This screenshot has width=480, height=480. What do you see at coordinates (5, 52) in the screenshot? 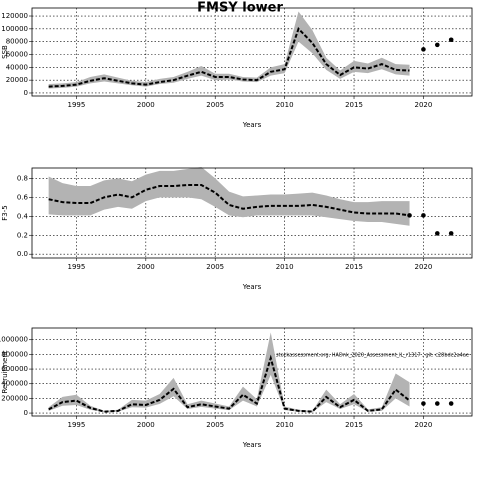
I see `y-axis-label: SSB` at bounding box center [5, 52].